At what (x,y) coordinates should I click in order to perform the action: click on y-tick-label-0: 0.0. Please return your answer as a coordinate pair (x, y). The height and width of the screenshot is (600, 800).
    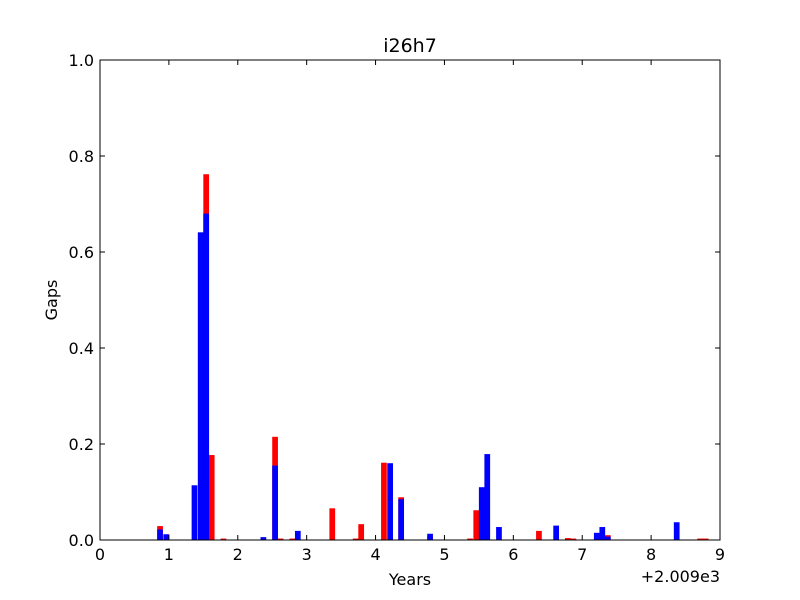
    Looking at the image, I should click on (81, 540).